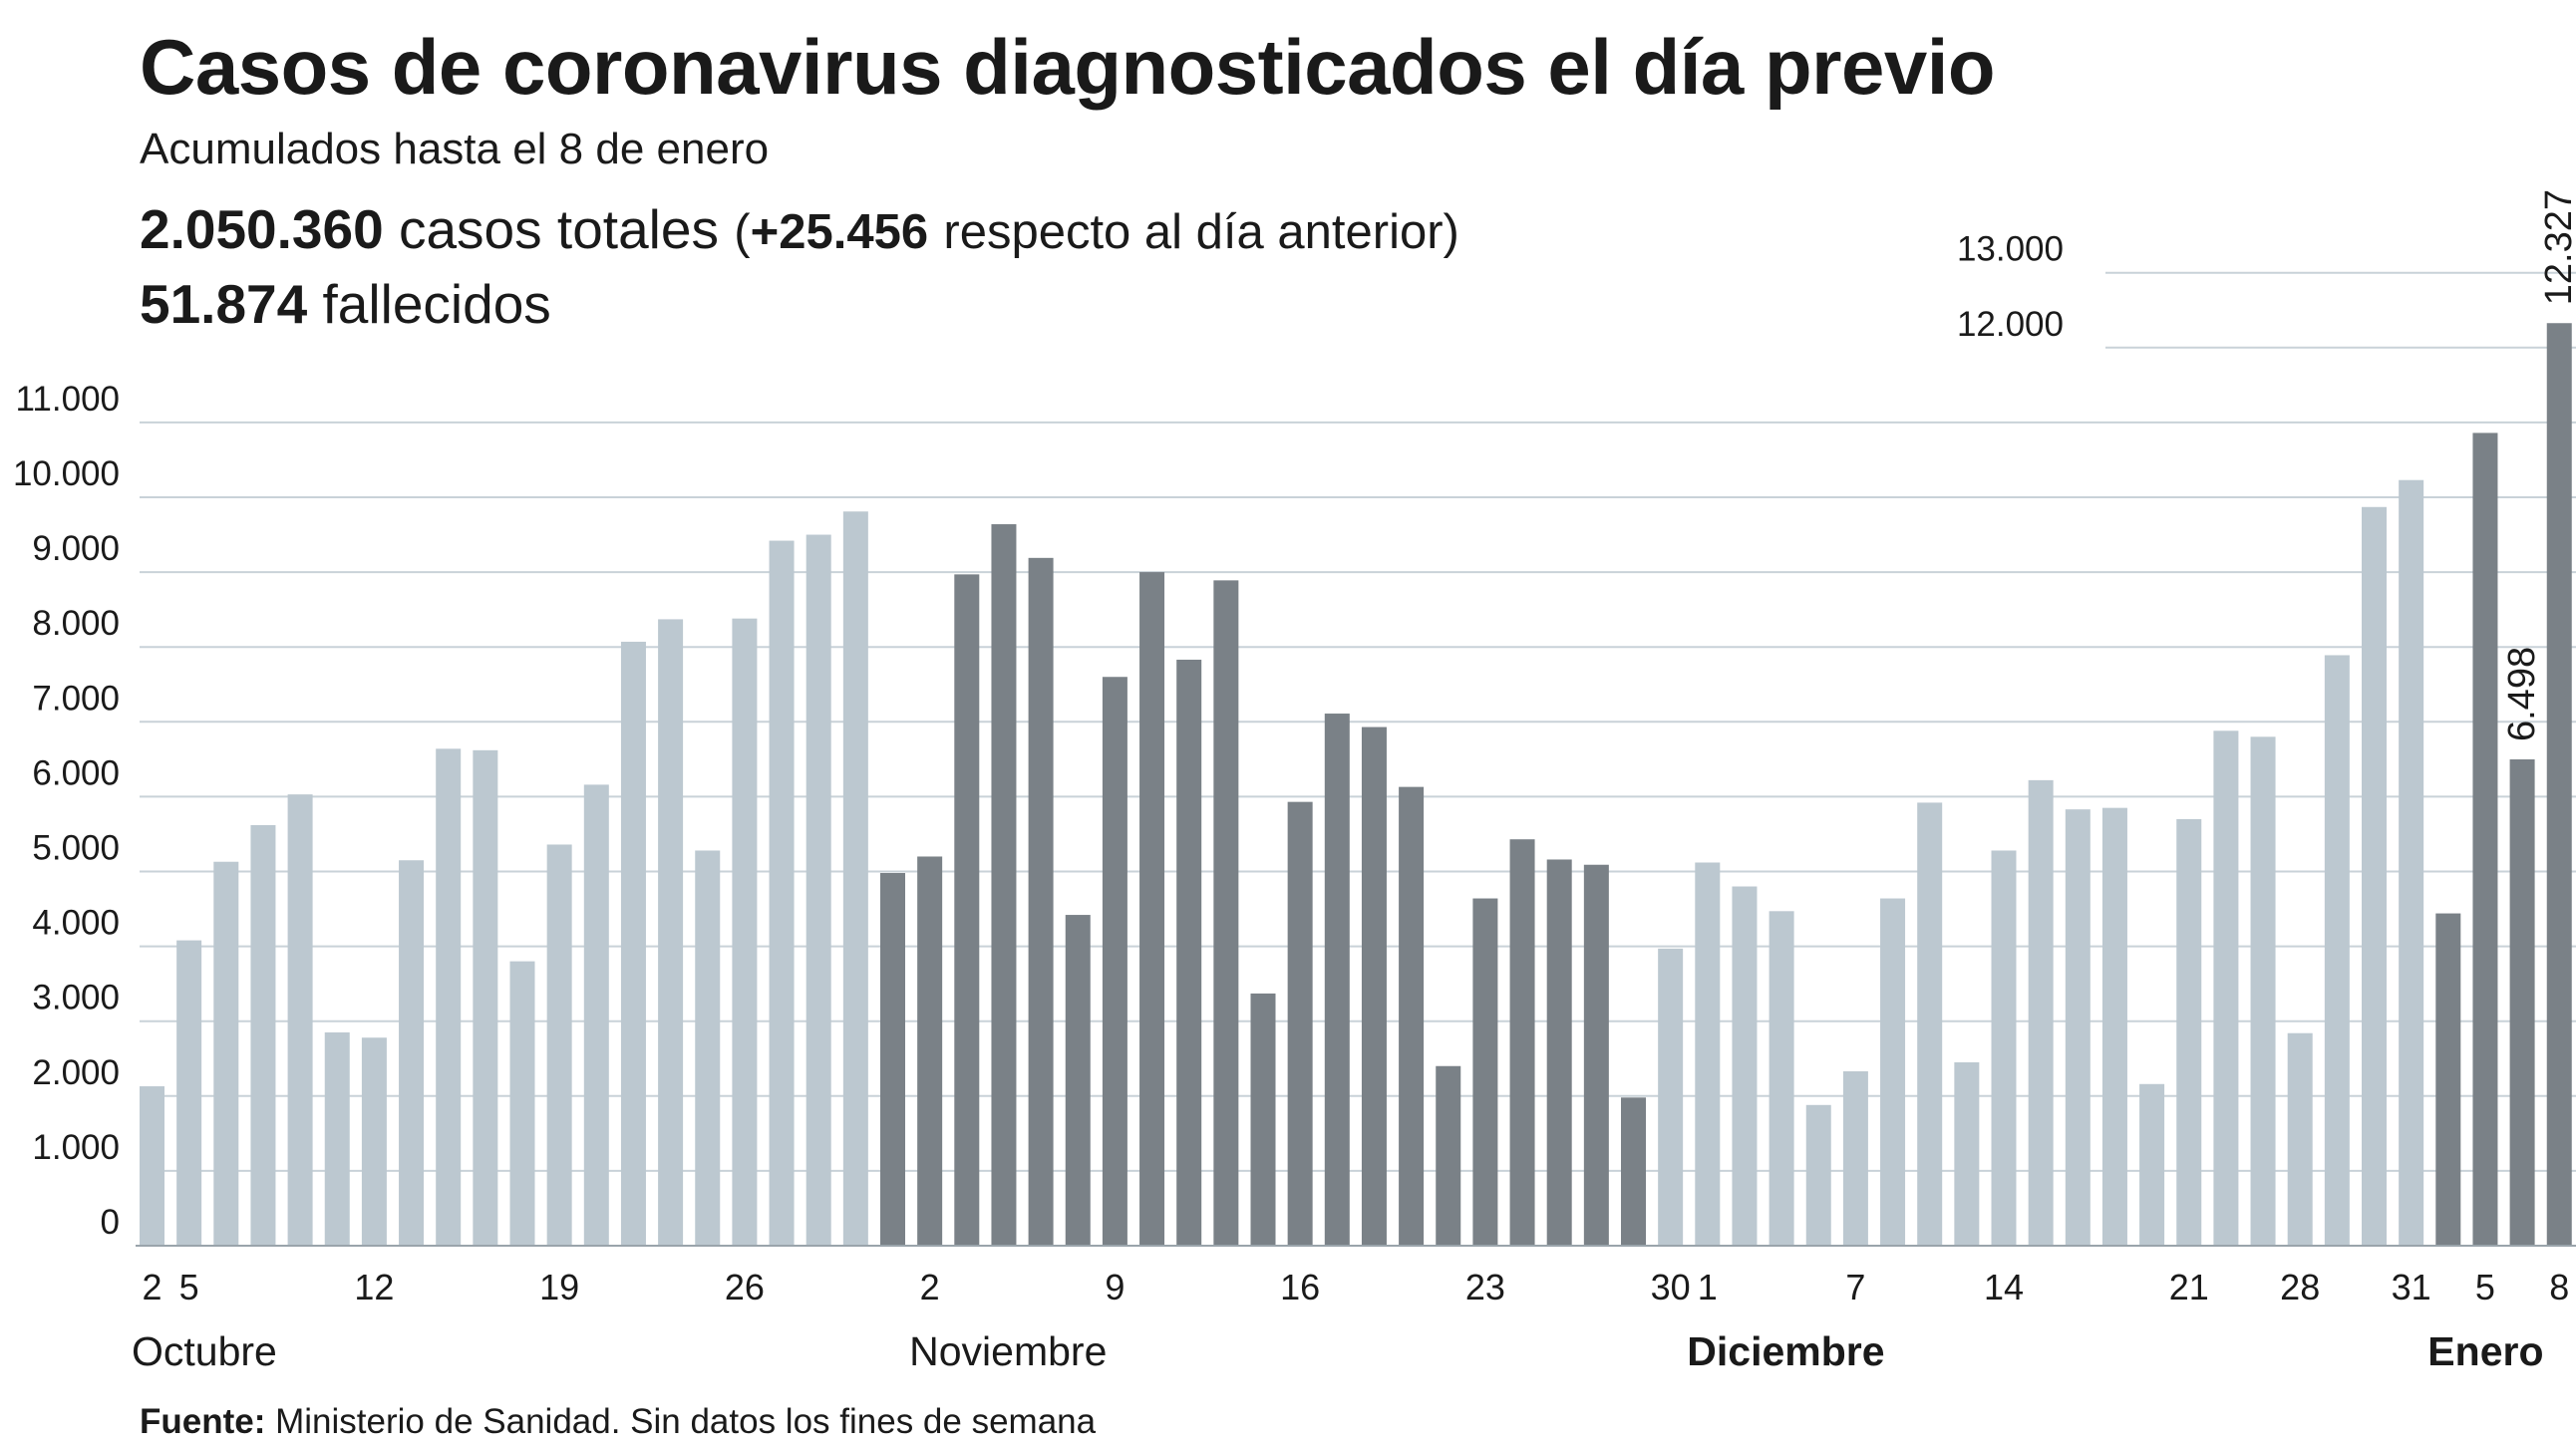 The image size is (2576, 1450). Describe the element at coordinates (76, 698) in the screenshot. I see `y-tick-label: 7.000` at that location.